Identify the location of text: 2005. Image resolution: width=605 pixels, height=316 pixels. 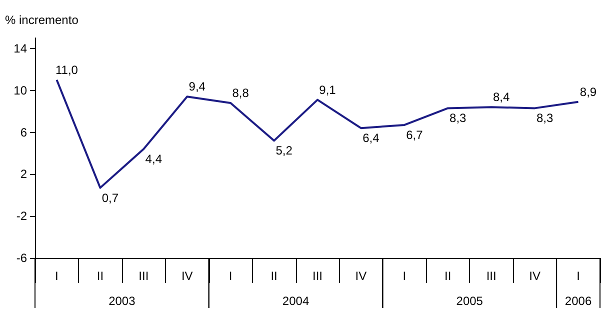
(470, 301).